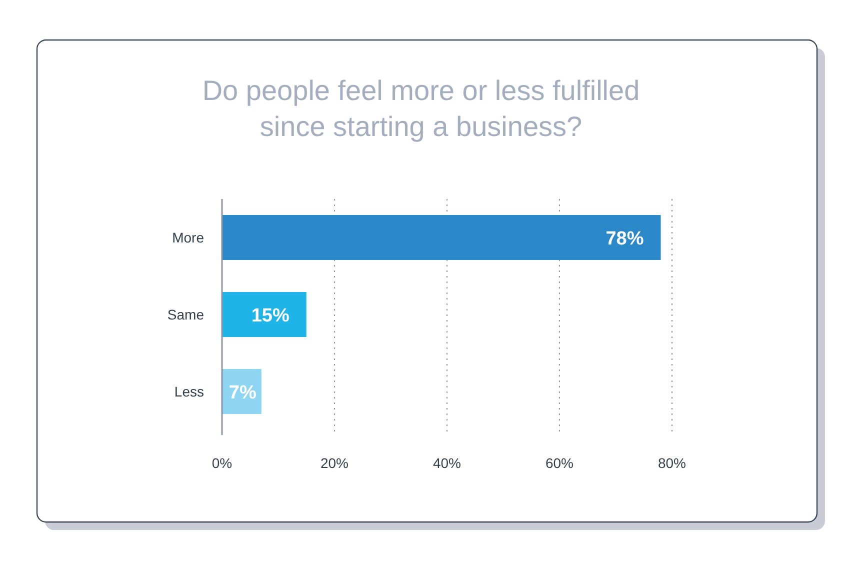  What do you see at coordinates (447, 463) in the screenshot?
I see `x-tick-label: 40%` at bounding box center [447, 463].